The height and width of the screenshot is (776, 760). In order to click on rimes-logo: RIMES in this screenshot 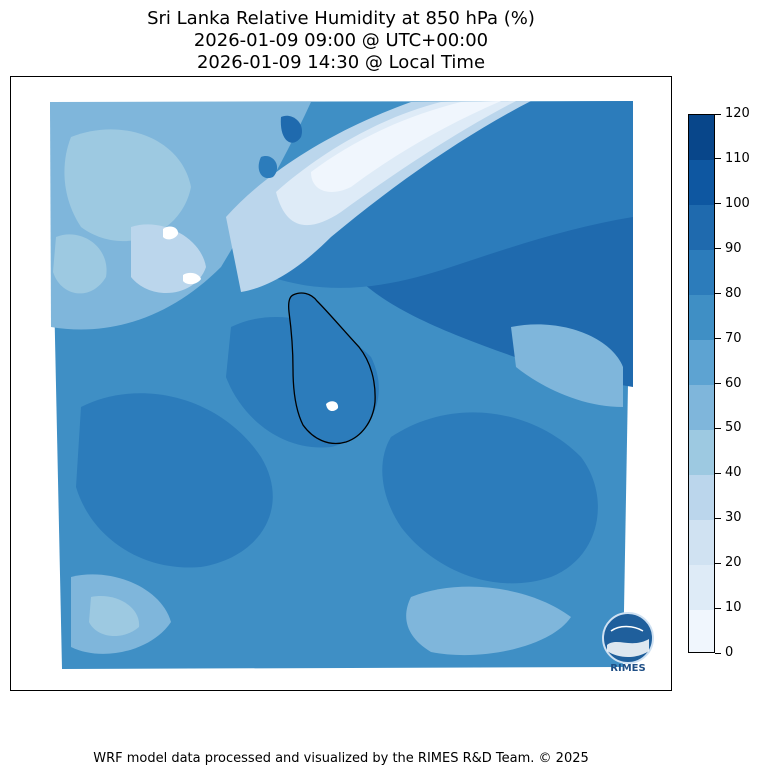, I will do `click(628, 644)`.